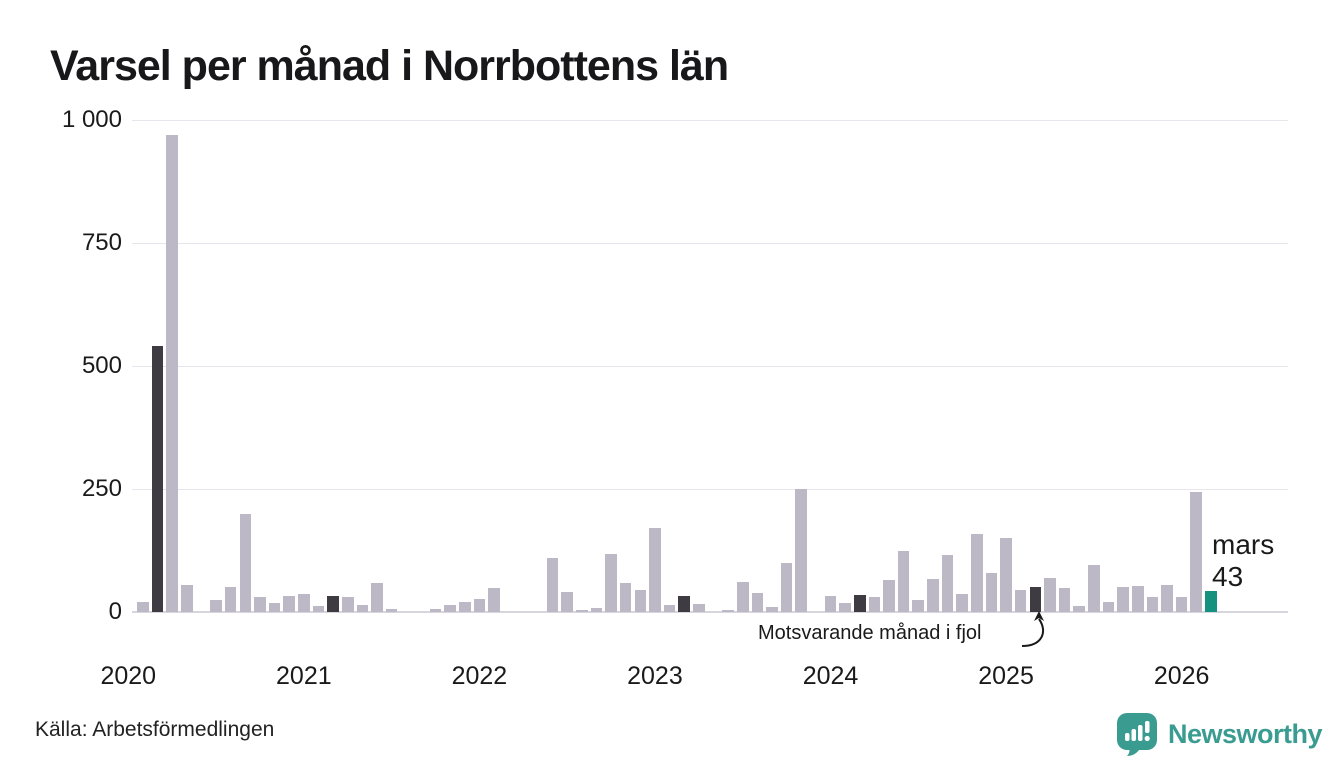 This screenshot has width=1340, height=780. I want to click on bar-jun-2022, so click(552, 584).